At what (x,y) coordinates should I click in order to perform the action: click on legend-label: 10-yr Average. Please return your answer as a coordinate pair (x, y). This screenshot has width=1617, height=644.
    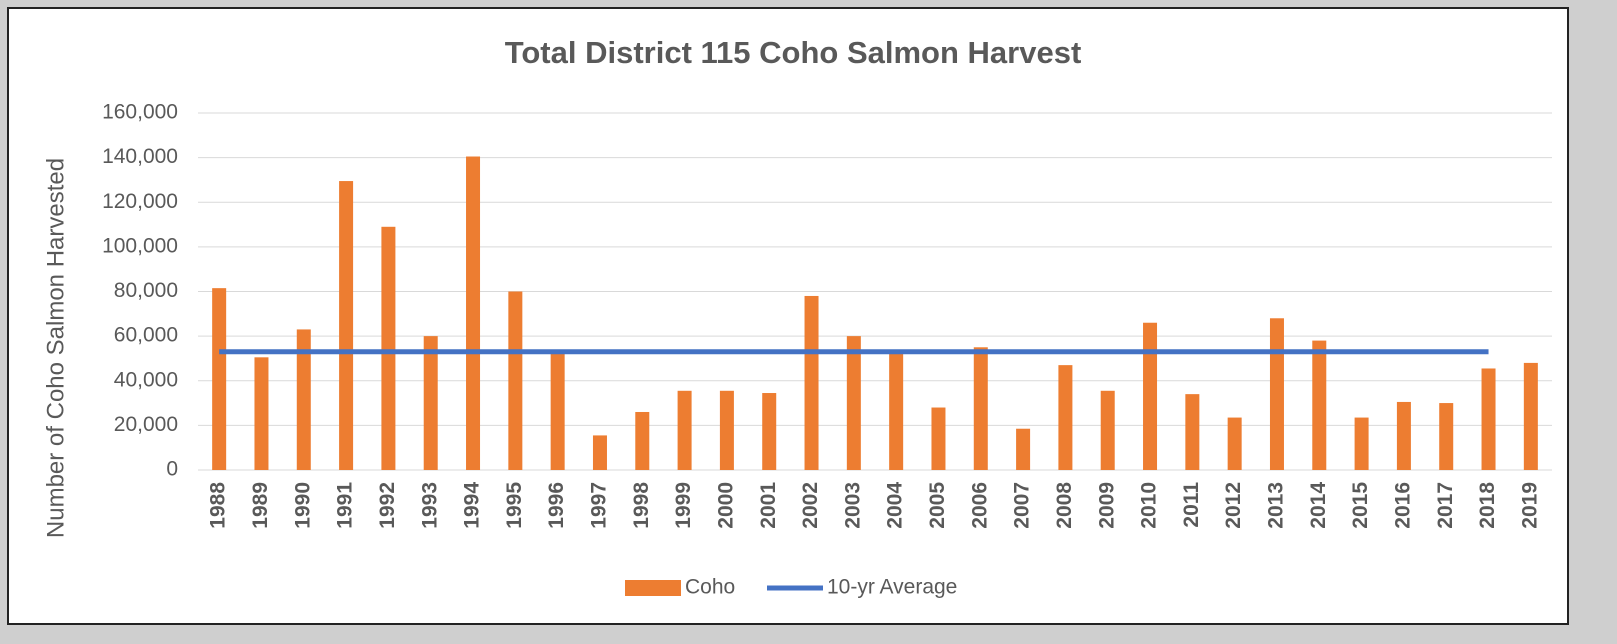
    Looking at the image, I should click on (892, 587).